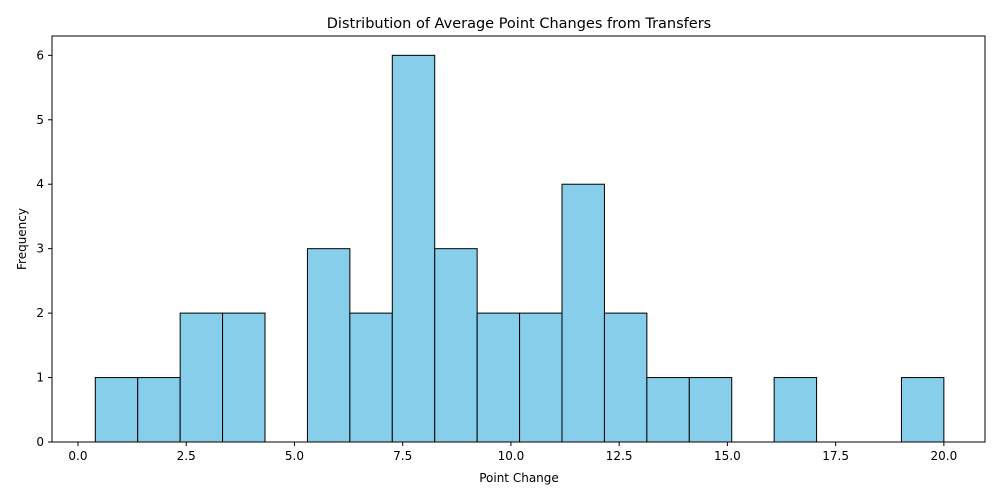  What do you see at coordinates (727, 456) in the screenshot?
I see `x-tick-label: 15.0` at bounding box center [727, 456].